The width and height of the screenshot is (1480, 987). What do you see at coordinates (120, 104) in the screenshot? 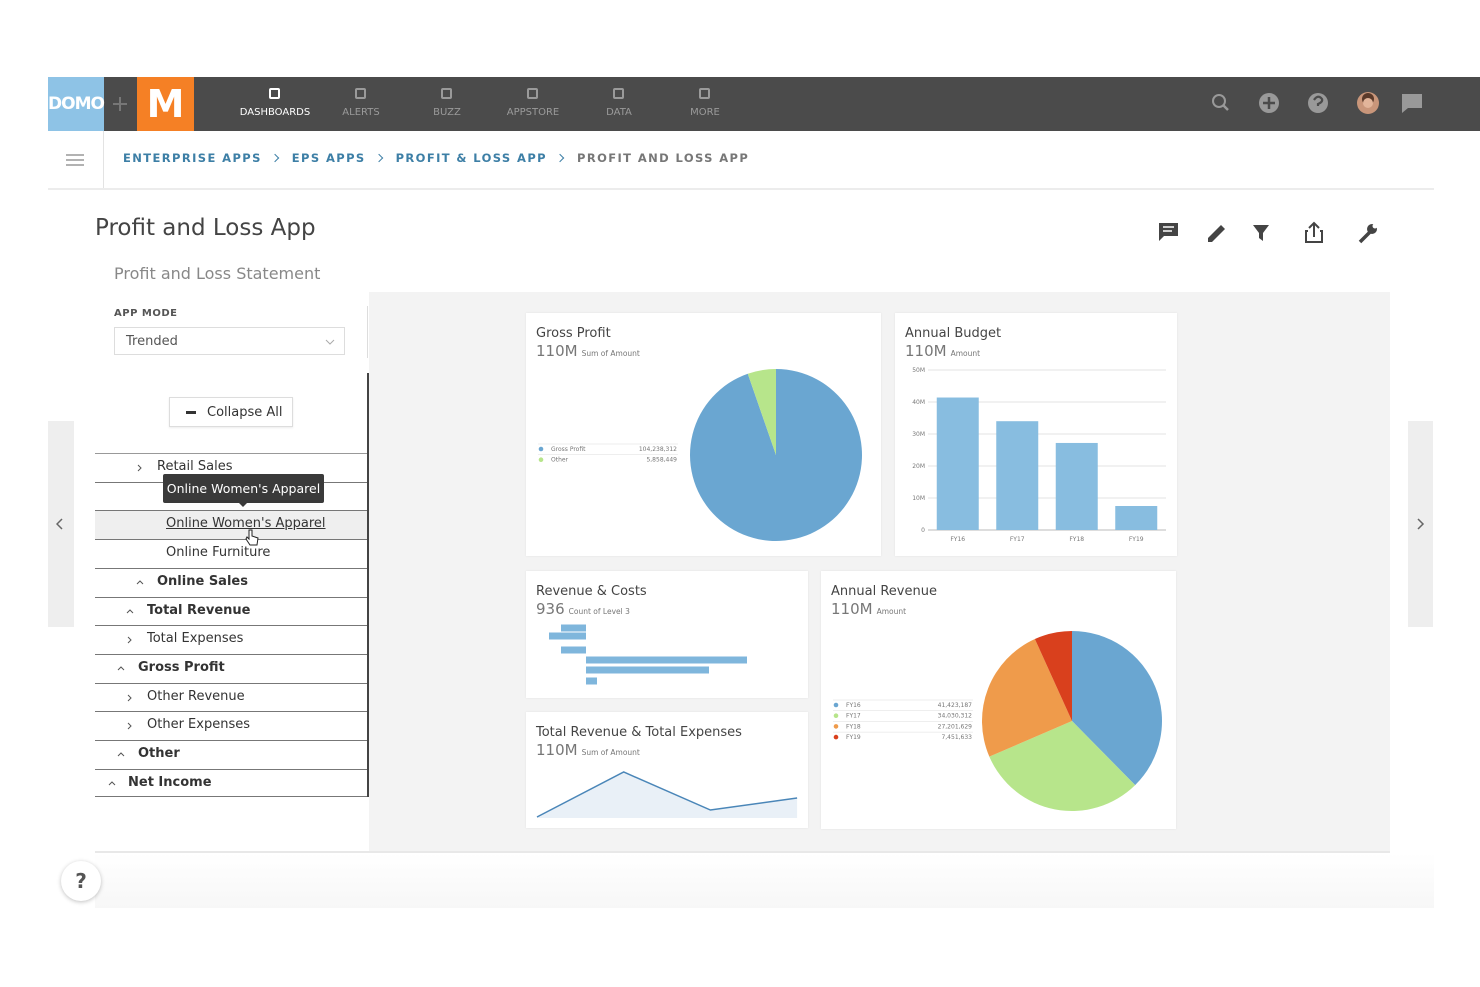
I see `plus-icon` at bounding box center [120, 104].